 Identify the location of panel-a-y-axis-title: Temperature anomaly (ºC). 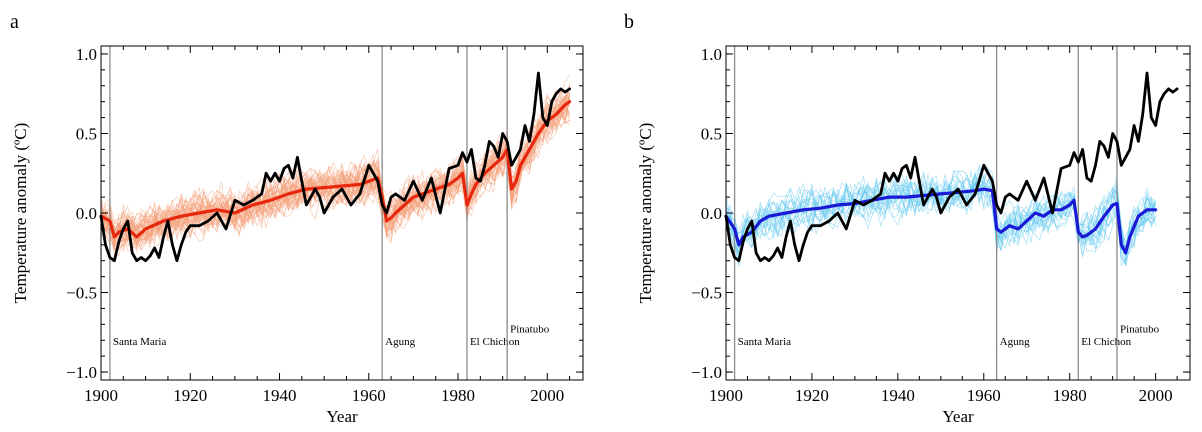
(20, 213).